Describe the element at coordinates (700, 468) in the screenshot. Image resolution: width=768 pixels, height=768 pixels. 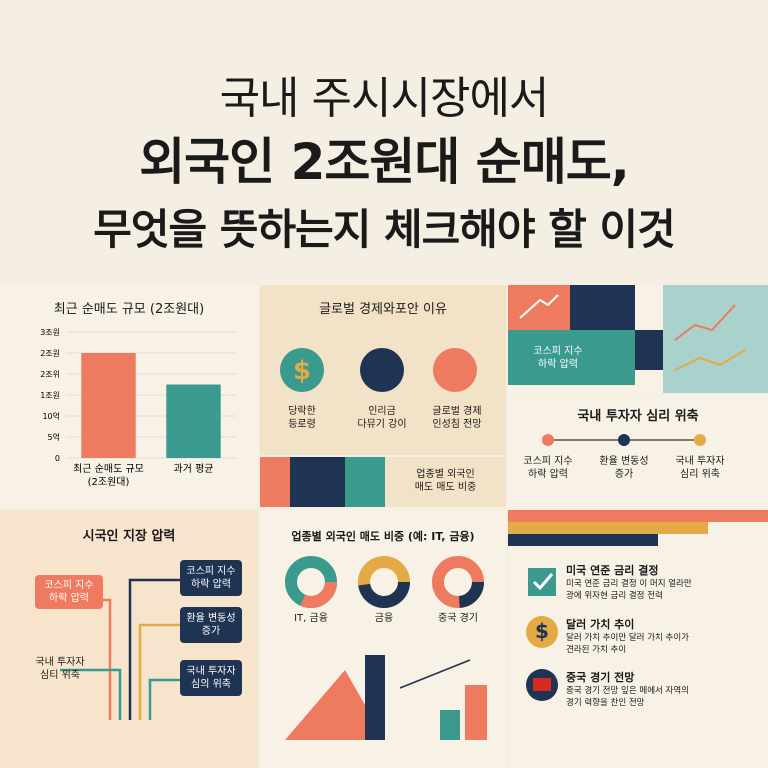
I see `item-label: 국내 투자자 심리 위축` at that location.